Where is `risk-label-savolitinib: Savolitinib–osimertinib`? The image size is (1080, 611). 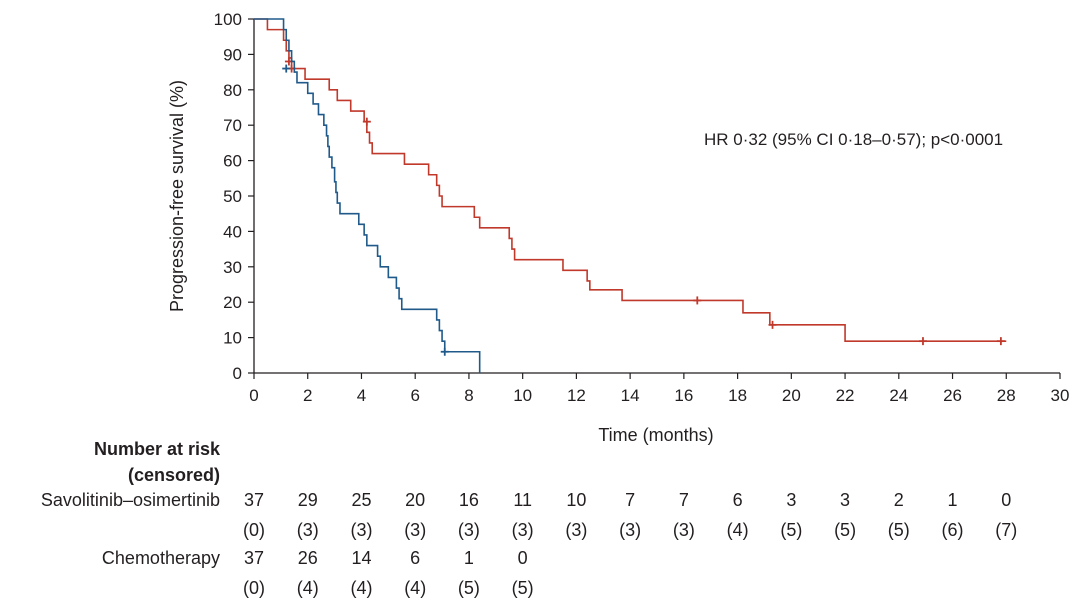
risk-label-savolitinib: Savolitinib–osimertinib is located at coordinates (130, 500).